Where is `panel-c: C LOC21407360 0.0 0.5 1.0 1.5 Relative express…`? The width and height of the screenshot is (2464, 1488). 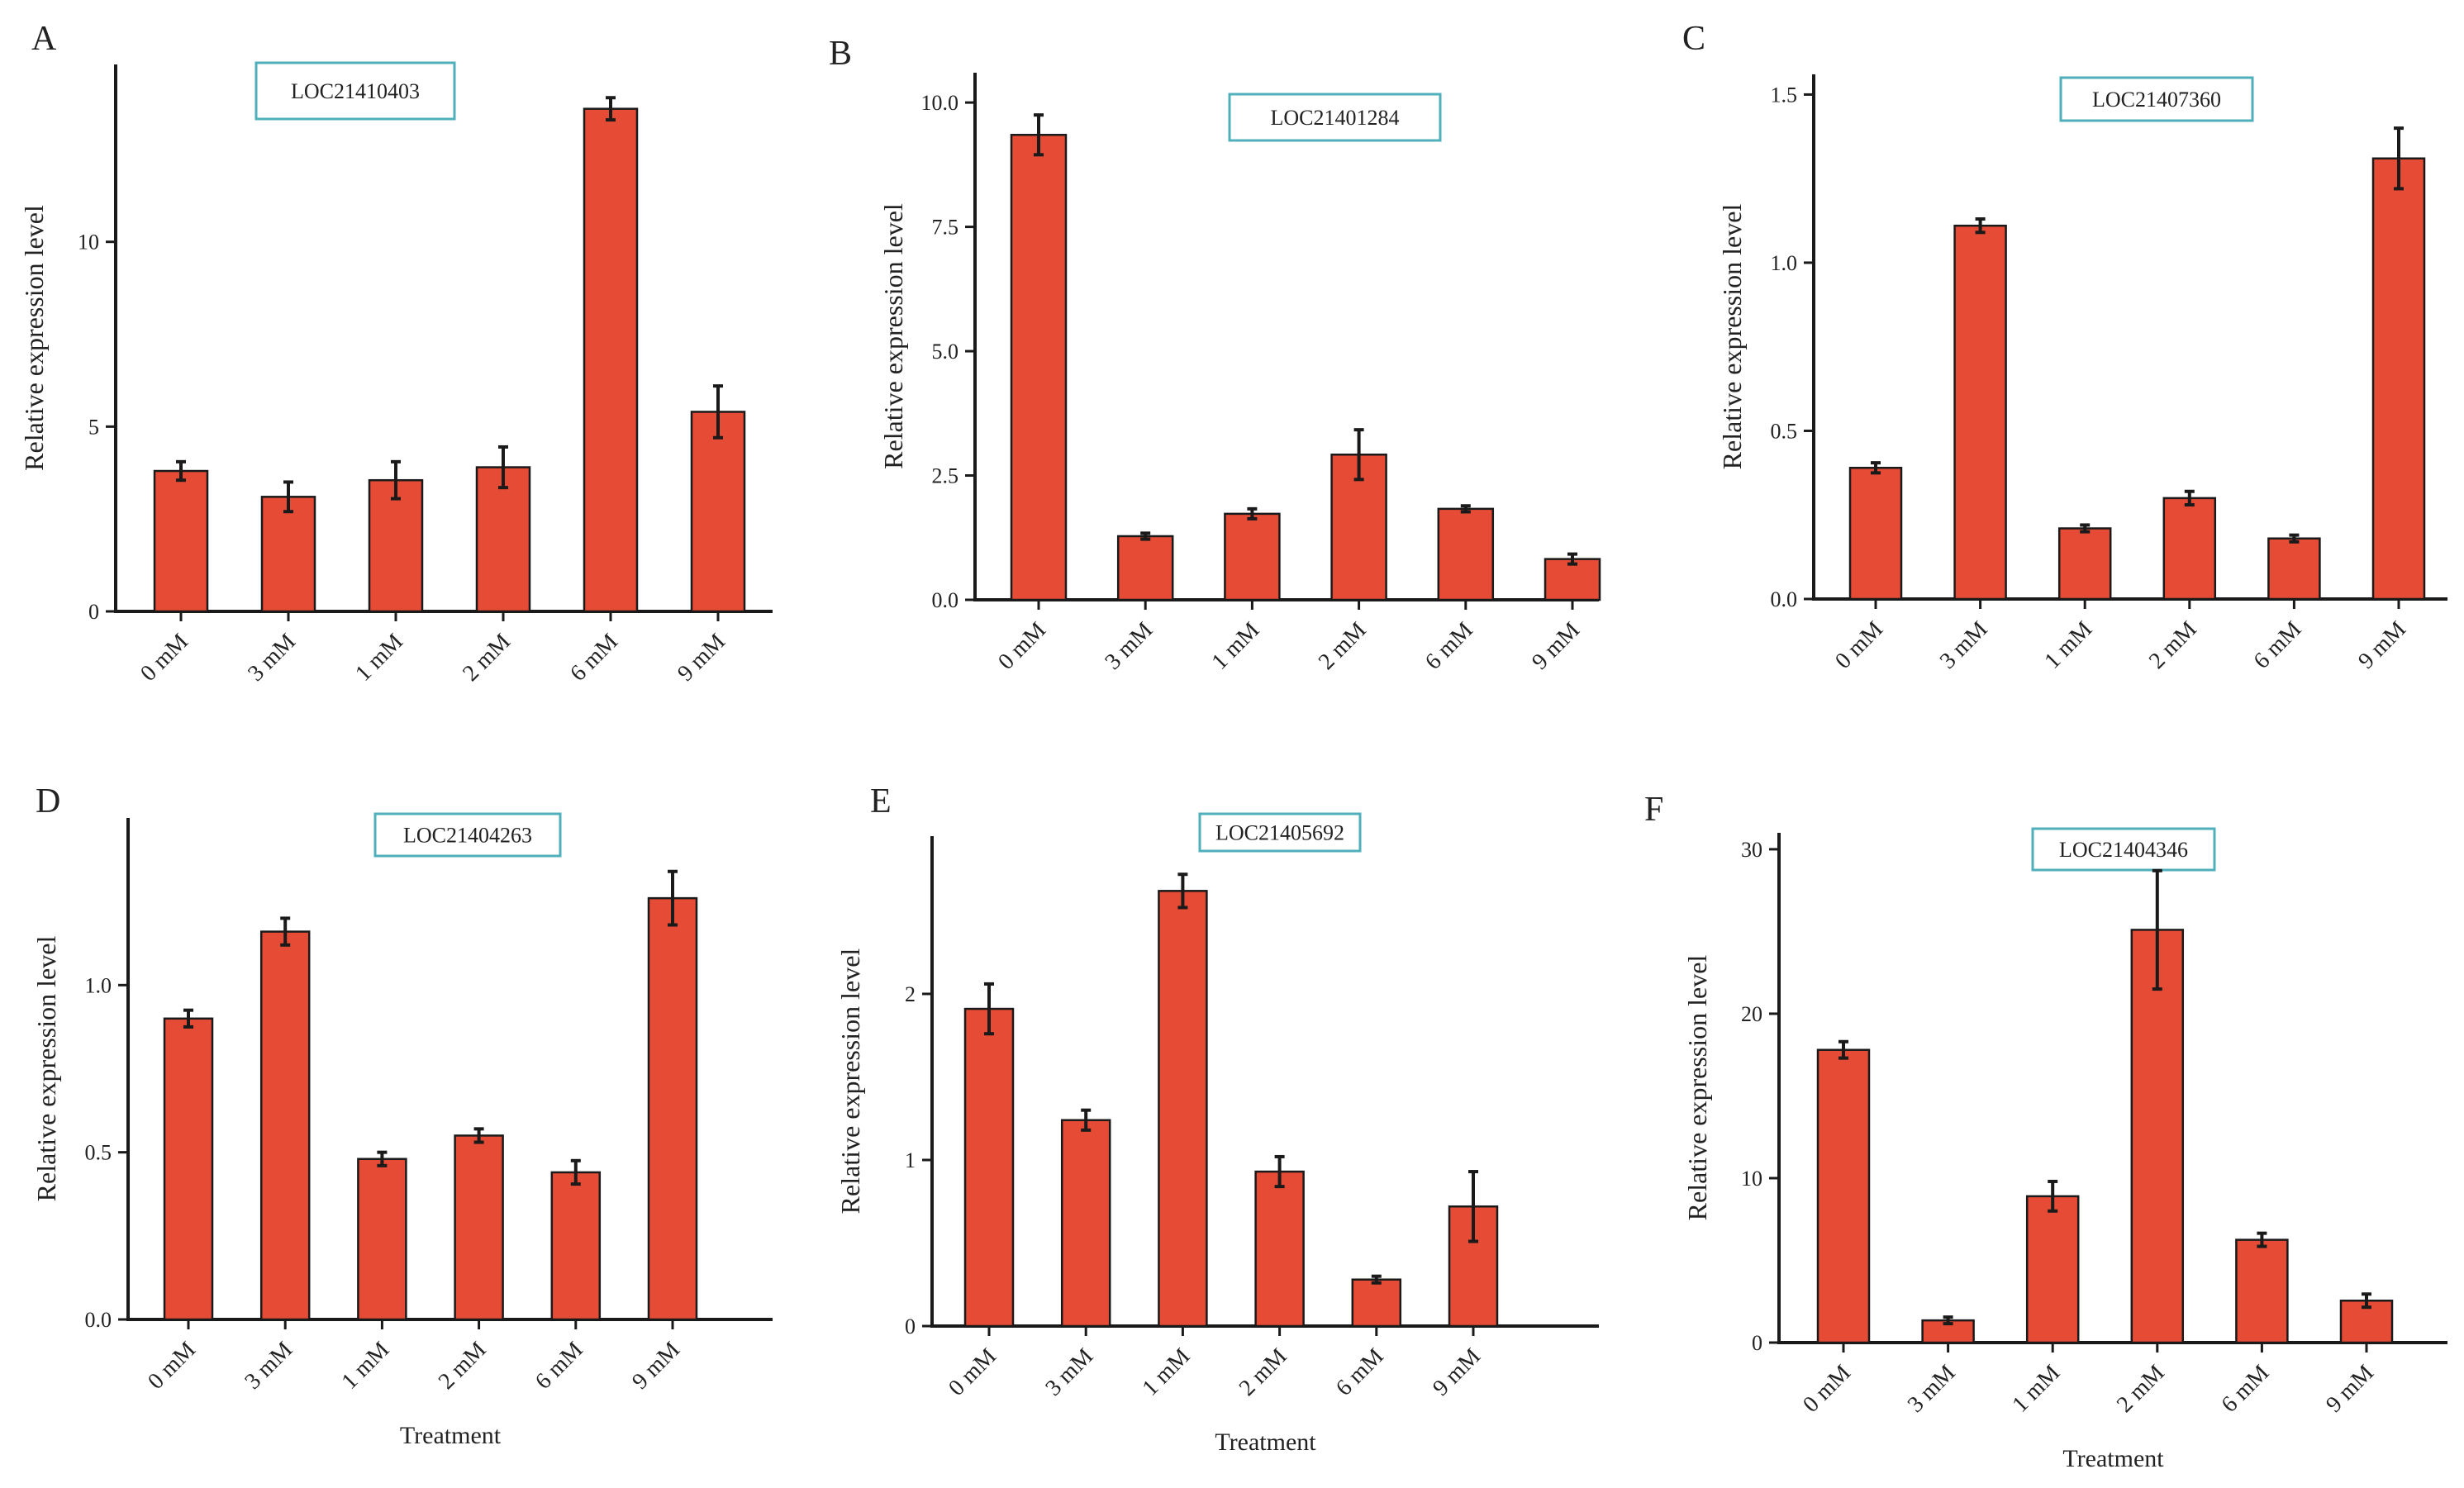 panel-c: C LOC21407360 0.0 0.5 1.0 1.5 Relative express… is located at coordinates (2064, 347).